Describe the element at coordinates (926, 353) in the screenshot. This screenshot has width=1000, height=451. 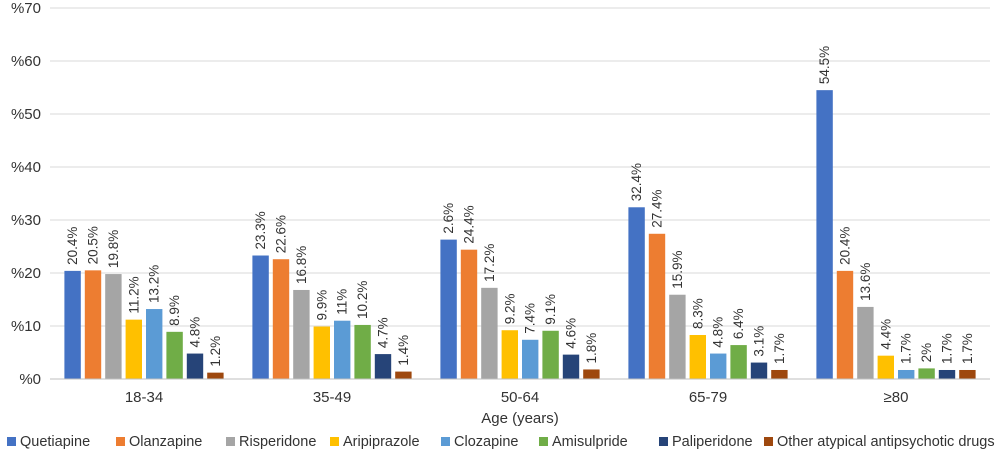
I see `data-label: 2%` at that location.